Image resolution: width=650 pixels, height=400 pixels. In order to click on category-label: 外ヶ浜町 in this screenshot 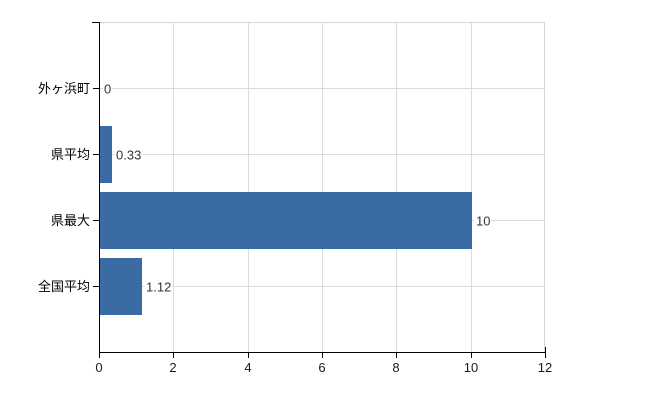, I will do `click(63, 88)`.